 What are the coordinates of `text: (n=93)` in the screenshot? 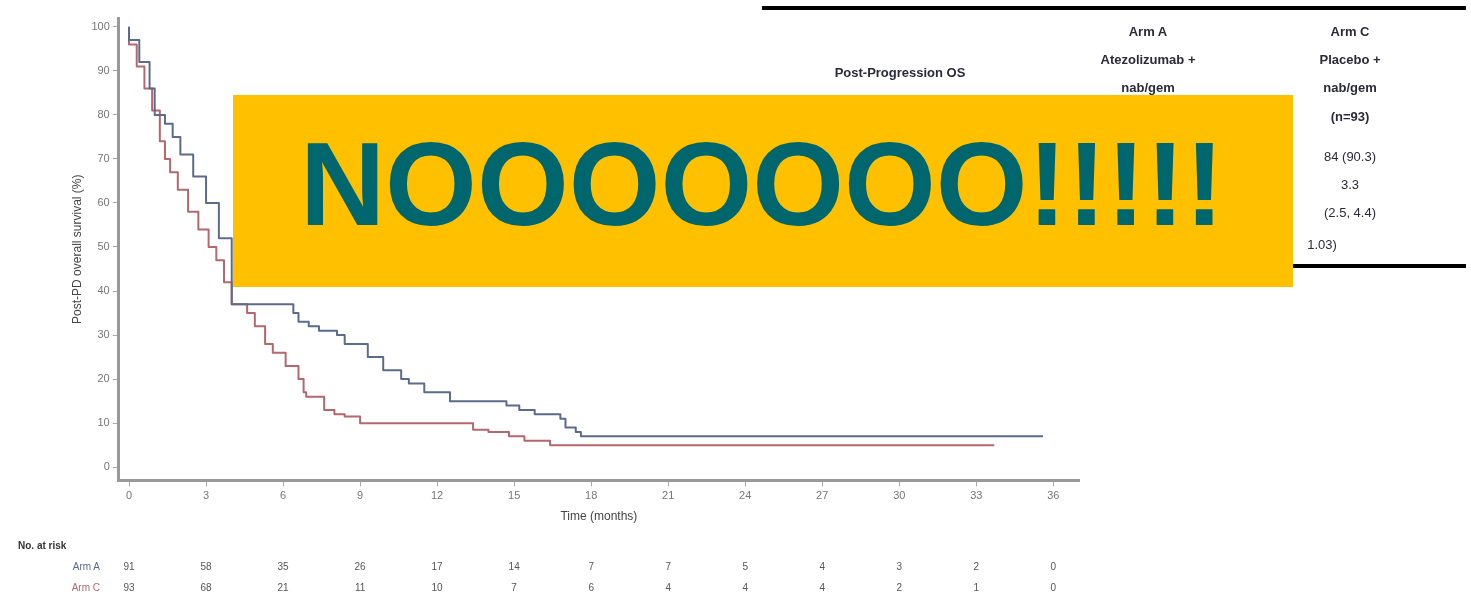 It's located at (1350, 116).